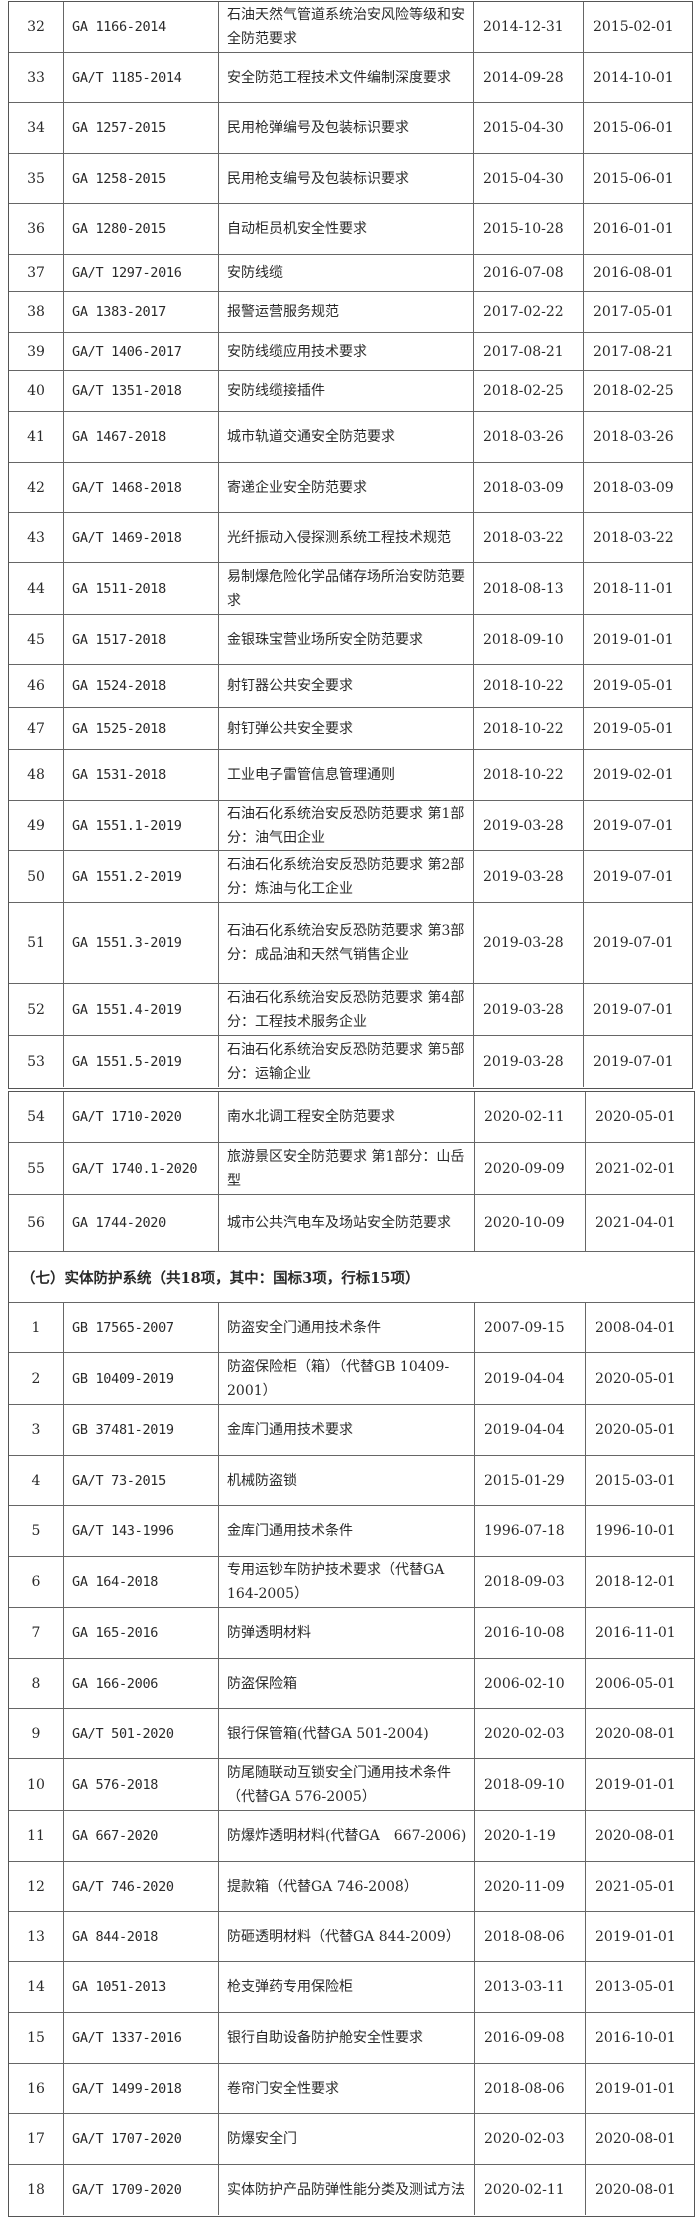  I want to click on standard-code-cell: GA 164-2018, so click(140, 1582).